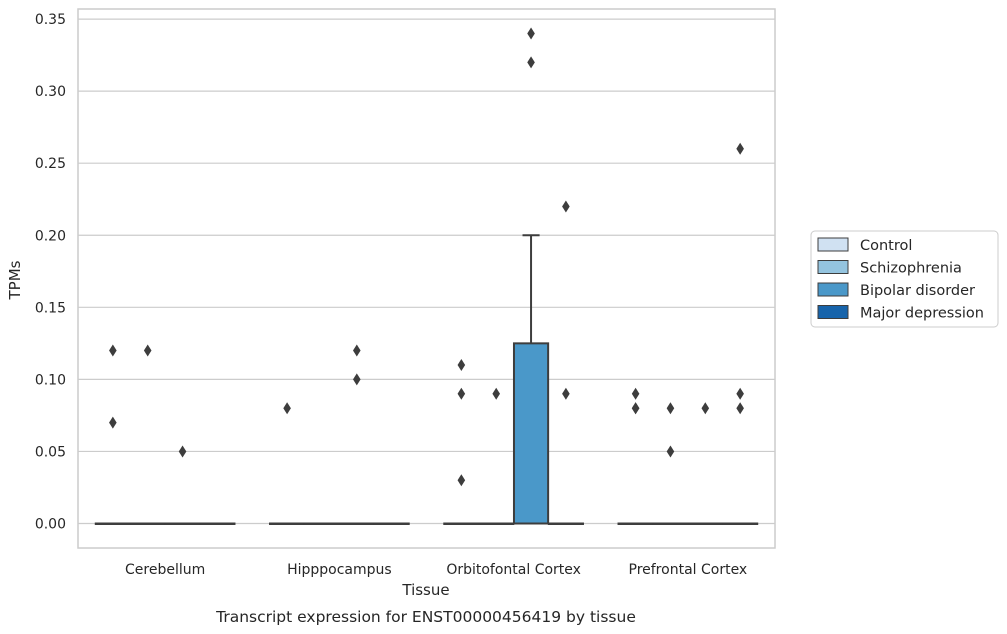 The image size is (1007, 634). I want to click on x-axis-label: Tissue, so click(425, 590).